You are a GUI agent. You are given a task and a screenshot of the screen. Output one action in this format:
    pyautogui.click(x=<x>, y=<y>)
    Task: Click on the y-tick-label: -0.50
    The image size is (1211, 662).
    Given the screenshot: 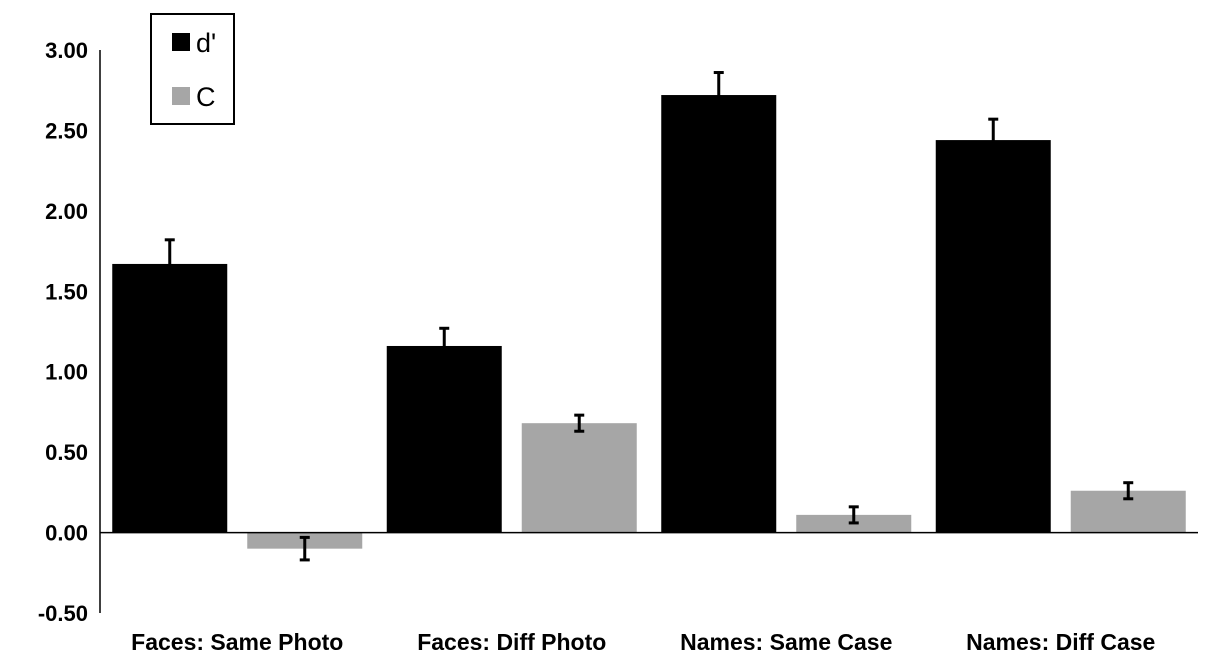 What is the action you would take?
    pyautogui.click(x=63, y=613)
    